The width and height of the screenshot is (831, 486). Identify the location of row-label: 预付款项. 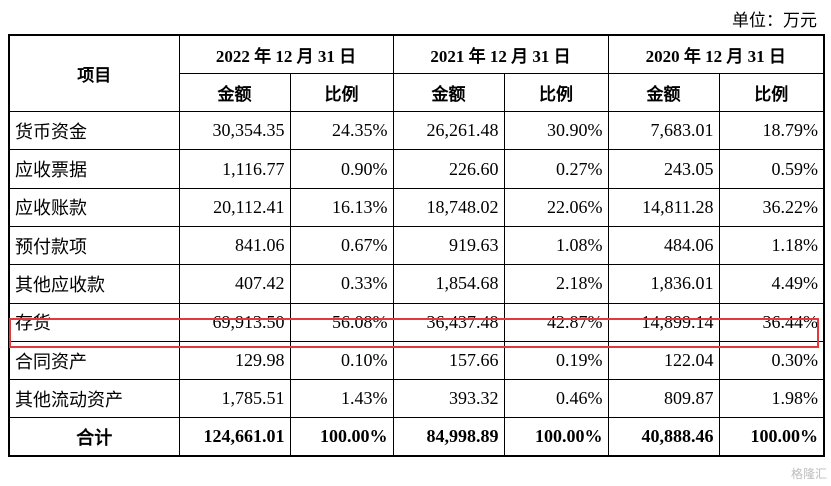
(94, 245).